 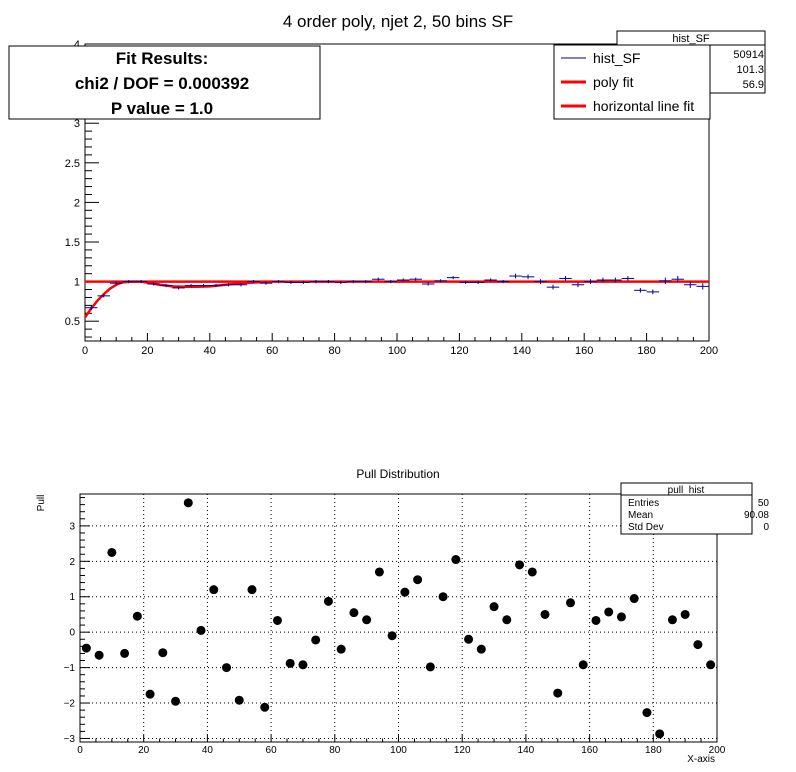 What do you see at coordinates (77, 203) in the screenshot?
I see `top-y-tick-label: 2` at bounding box center [77, 203].